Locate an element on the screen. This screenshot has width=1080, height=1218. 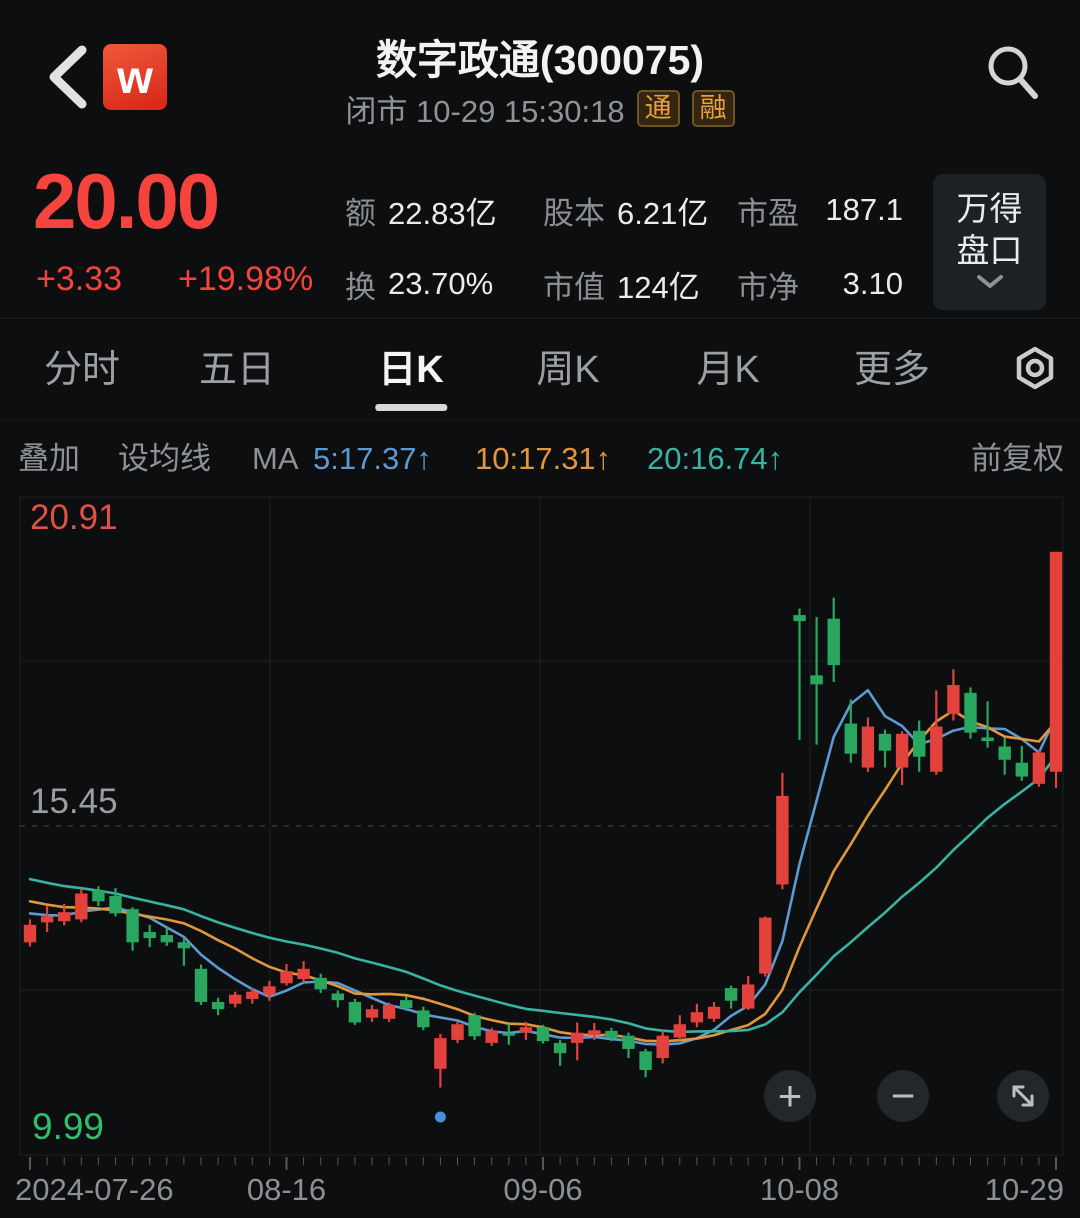
chevron-down-icon is located at coordinates (989, 281).